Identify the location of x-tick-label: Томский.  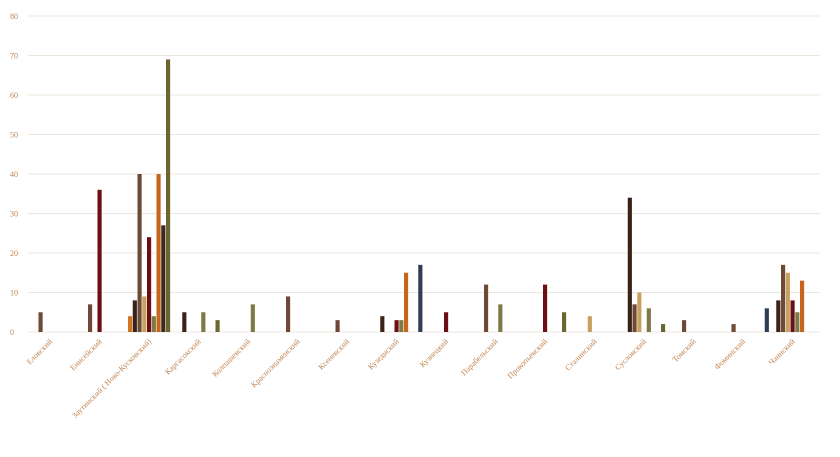
(685, 351).